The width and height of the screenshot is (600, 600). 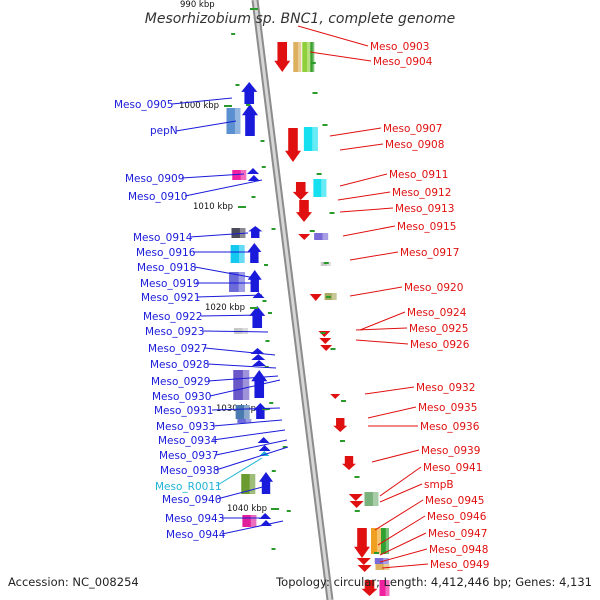 What do you see at coordinates (213, 207) in the screenshot?
I see `kbp-label: 1010 kbp` at bounding box center [213, 207].